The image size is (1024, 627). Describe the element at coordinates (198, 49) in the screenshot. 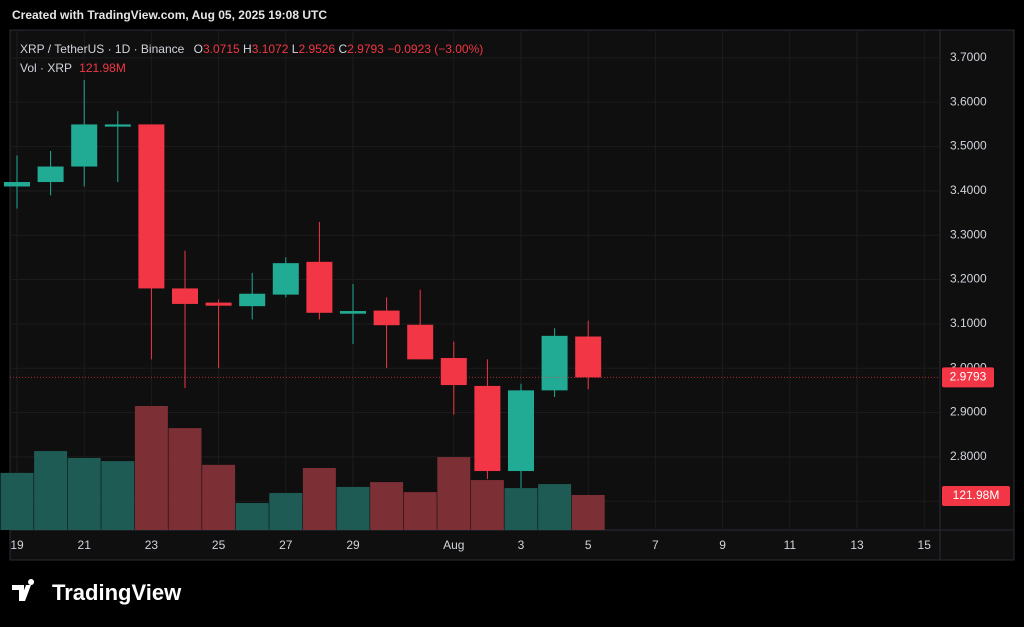

I see `ohlc-key: O` at that location.